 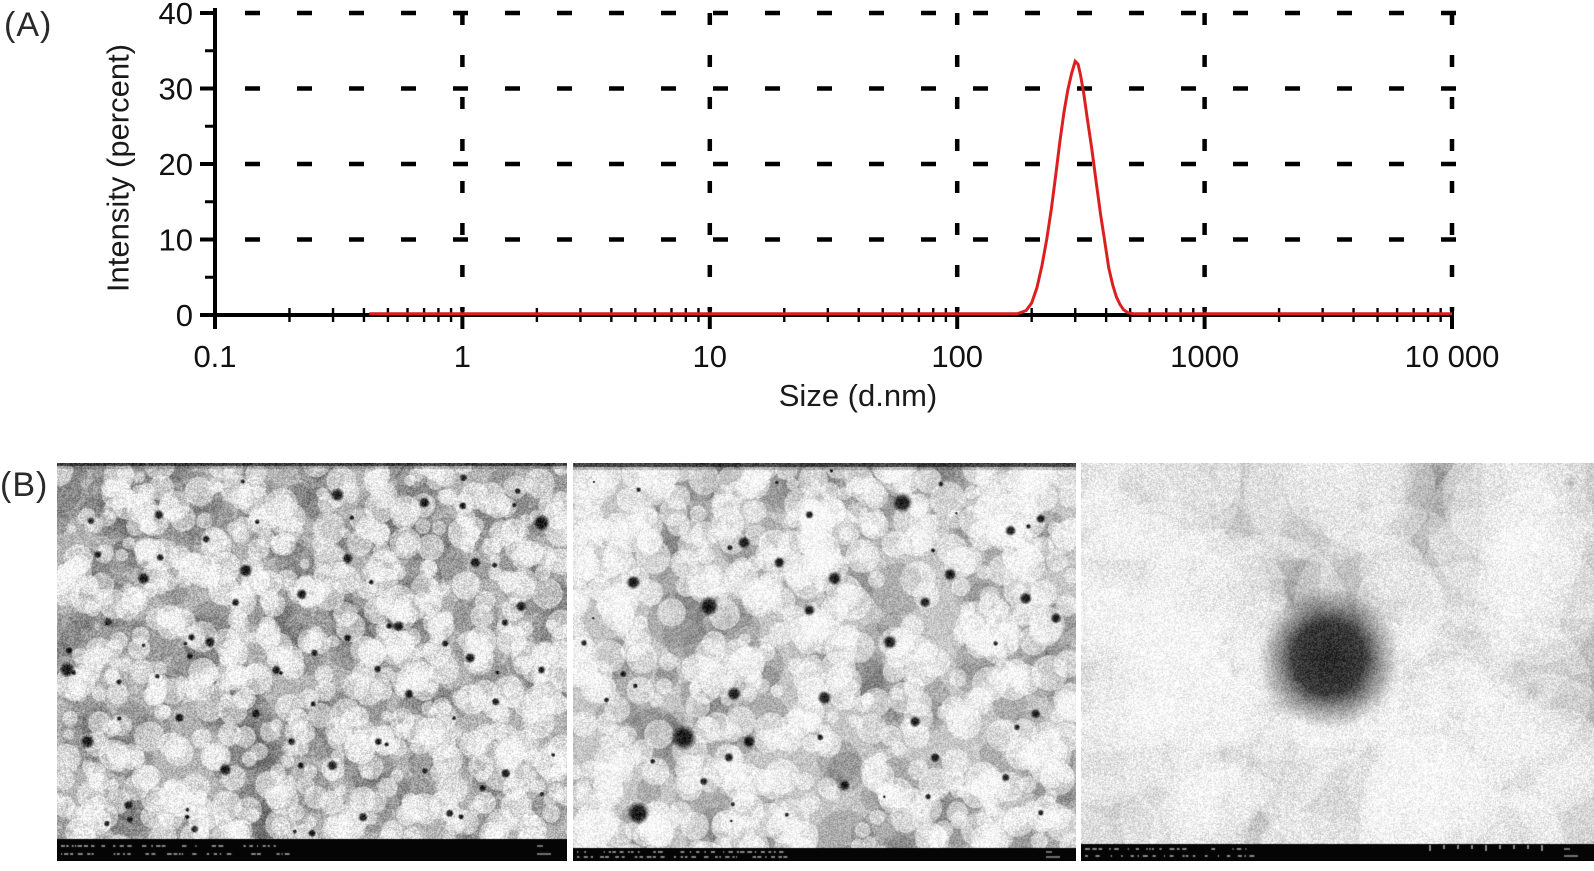 I want to click on y-tick-label: 10, so click(x=176, y=240).